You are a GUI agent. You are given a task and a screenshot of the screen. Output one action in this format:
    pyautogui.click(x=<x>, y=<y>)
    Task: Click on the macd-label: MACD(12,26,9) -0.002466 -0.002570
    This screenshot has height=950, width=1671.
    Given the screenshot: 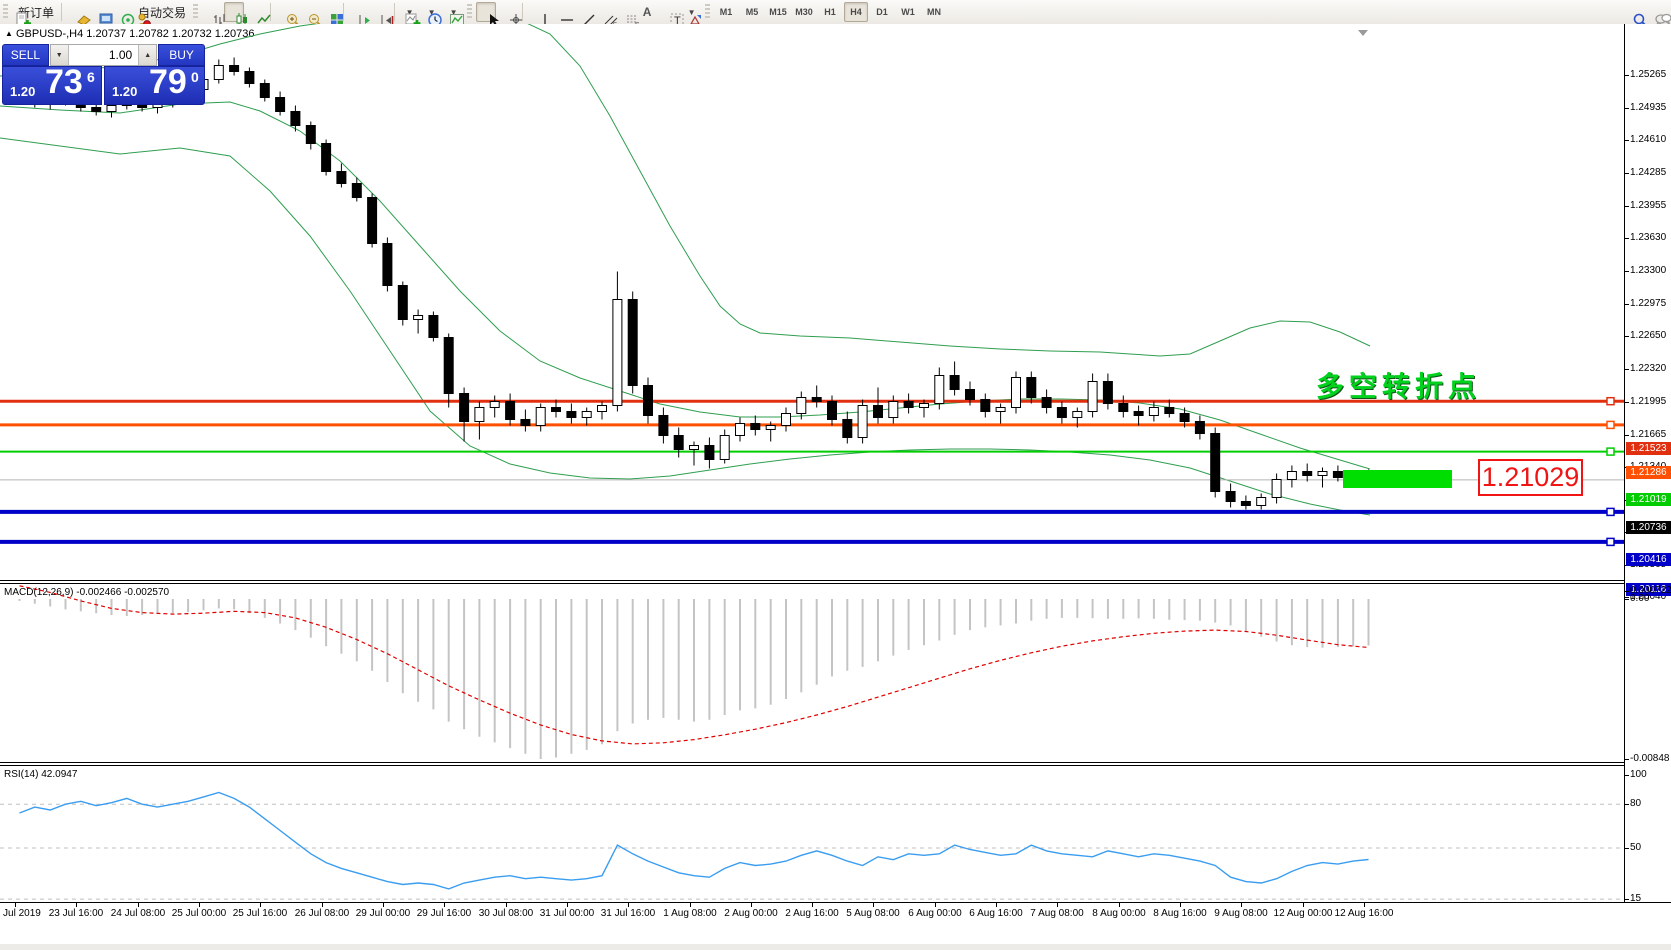 What is the action you would take?
    pyautogui.click(x=87, y=592)
    